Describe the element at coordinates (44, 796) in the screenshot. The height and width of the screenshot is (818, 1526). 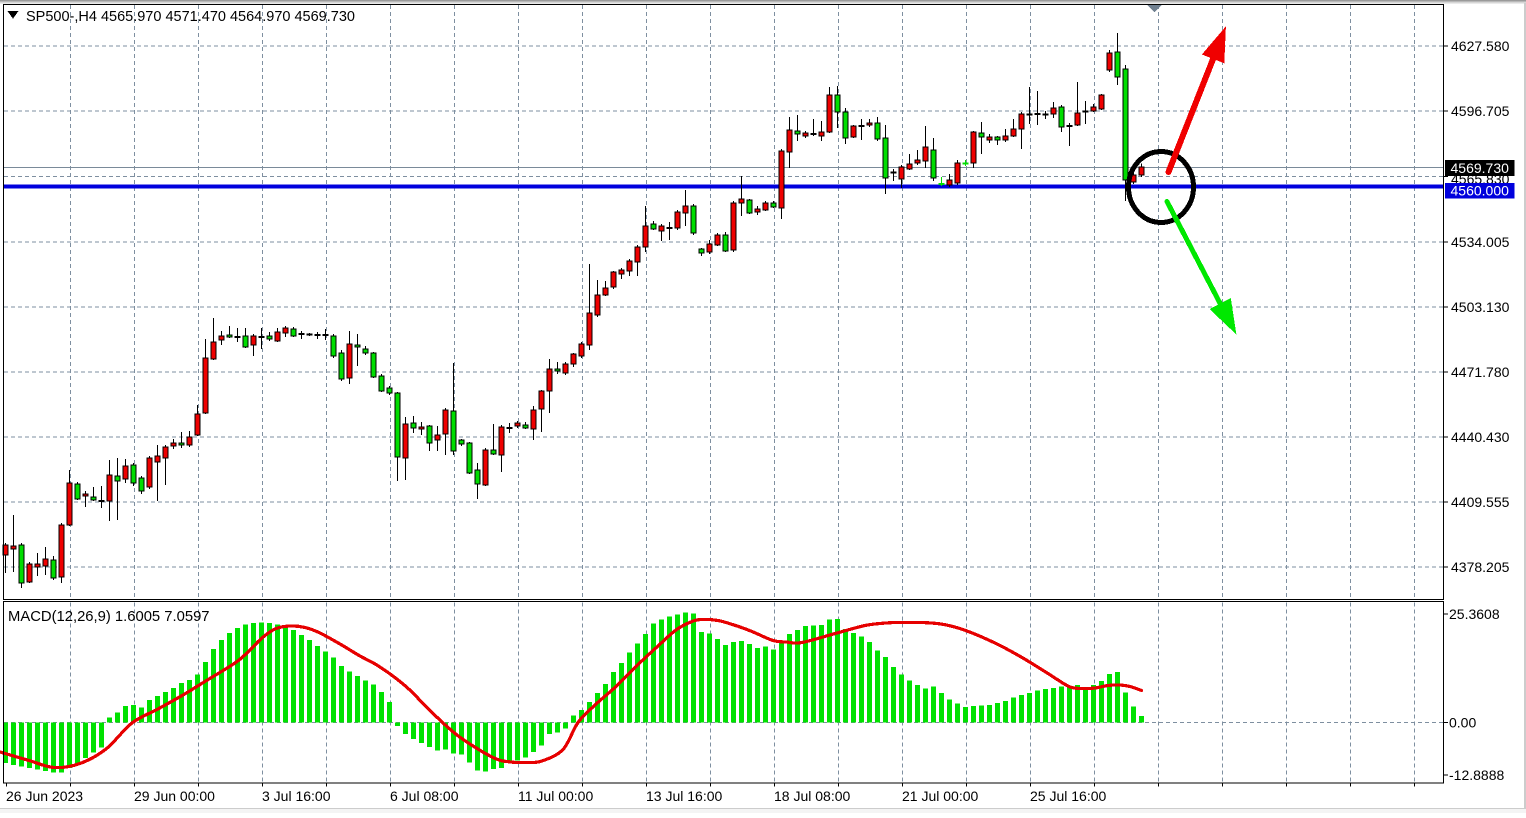
I see `svg-text: 26 Jun 2023` at that location.